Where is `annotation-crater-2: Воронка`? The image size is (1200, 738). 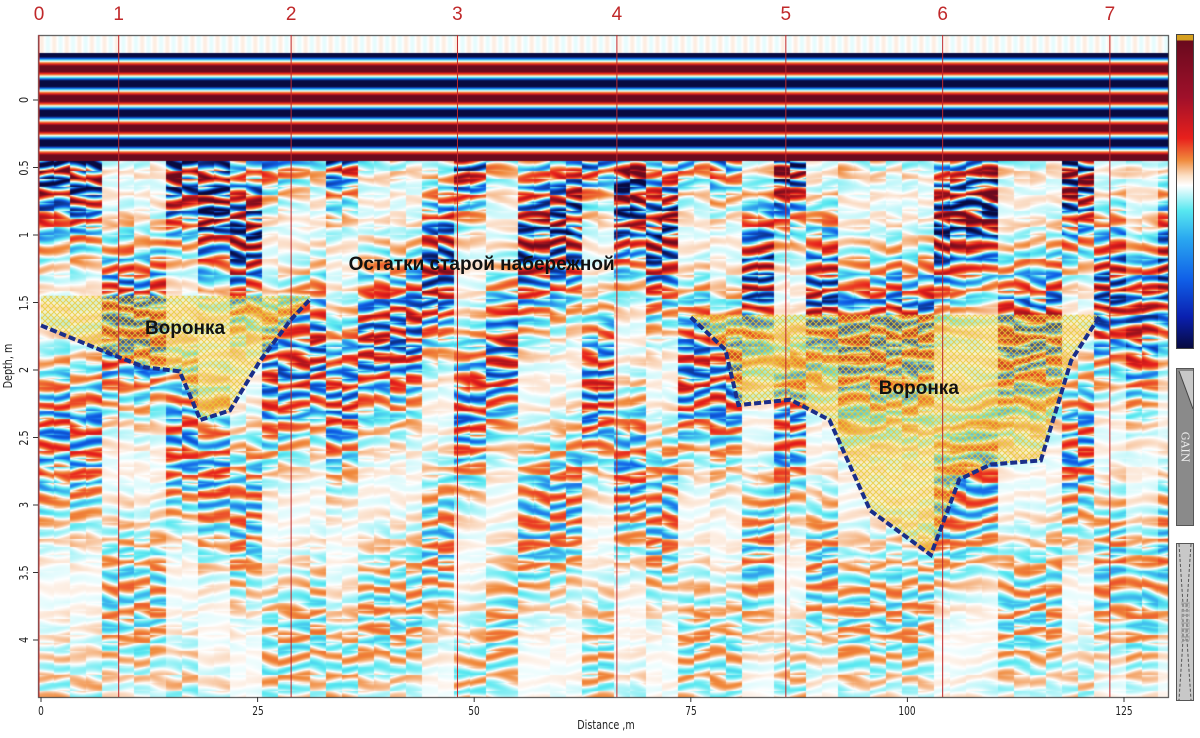
annotation-crater-2: Воронка is located at coordinates (918, 389).